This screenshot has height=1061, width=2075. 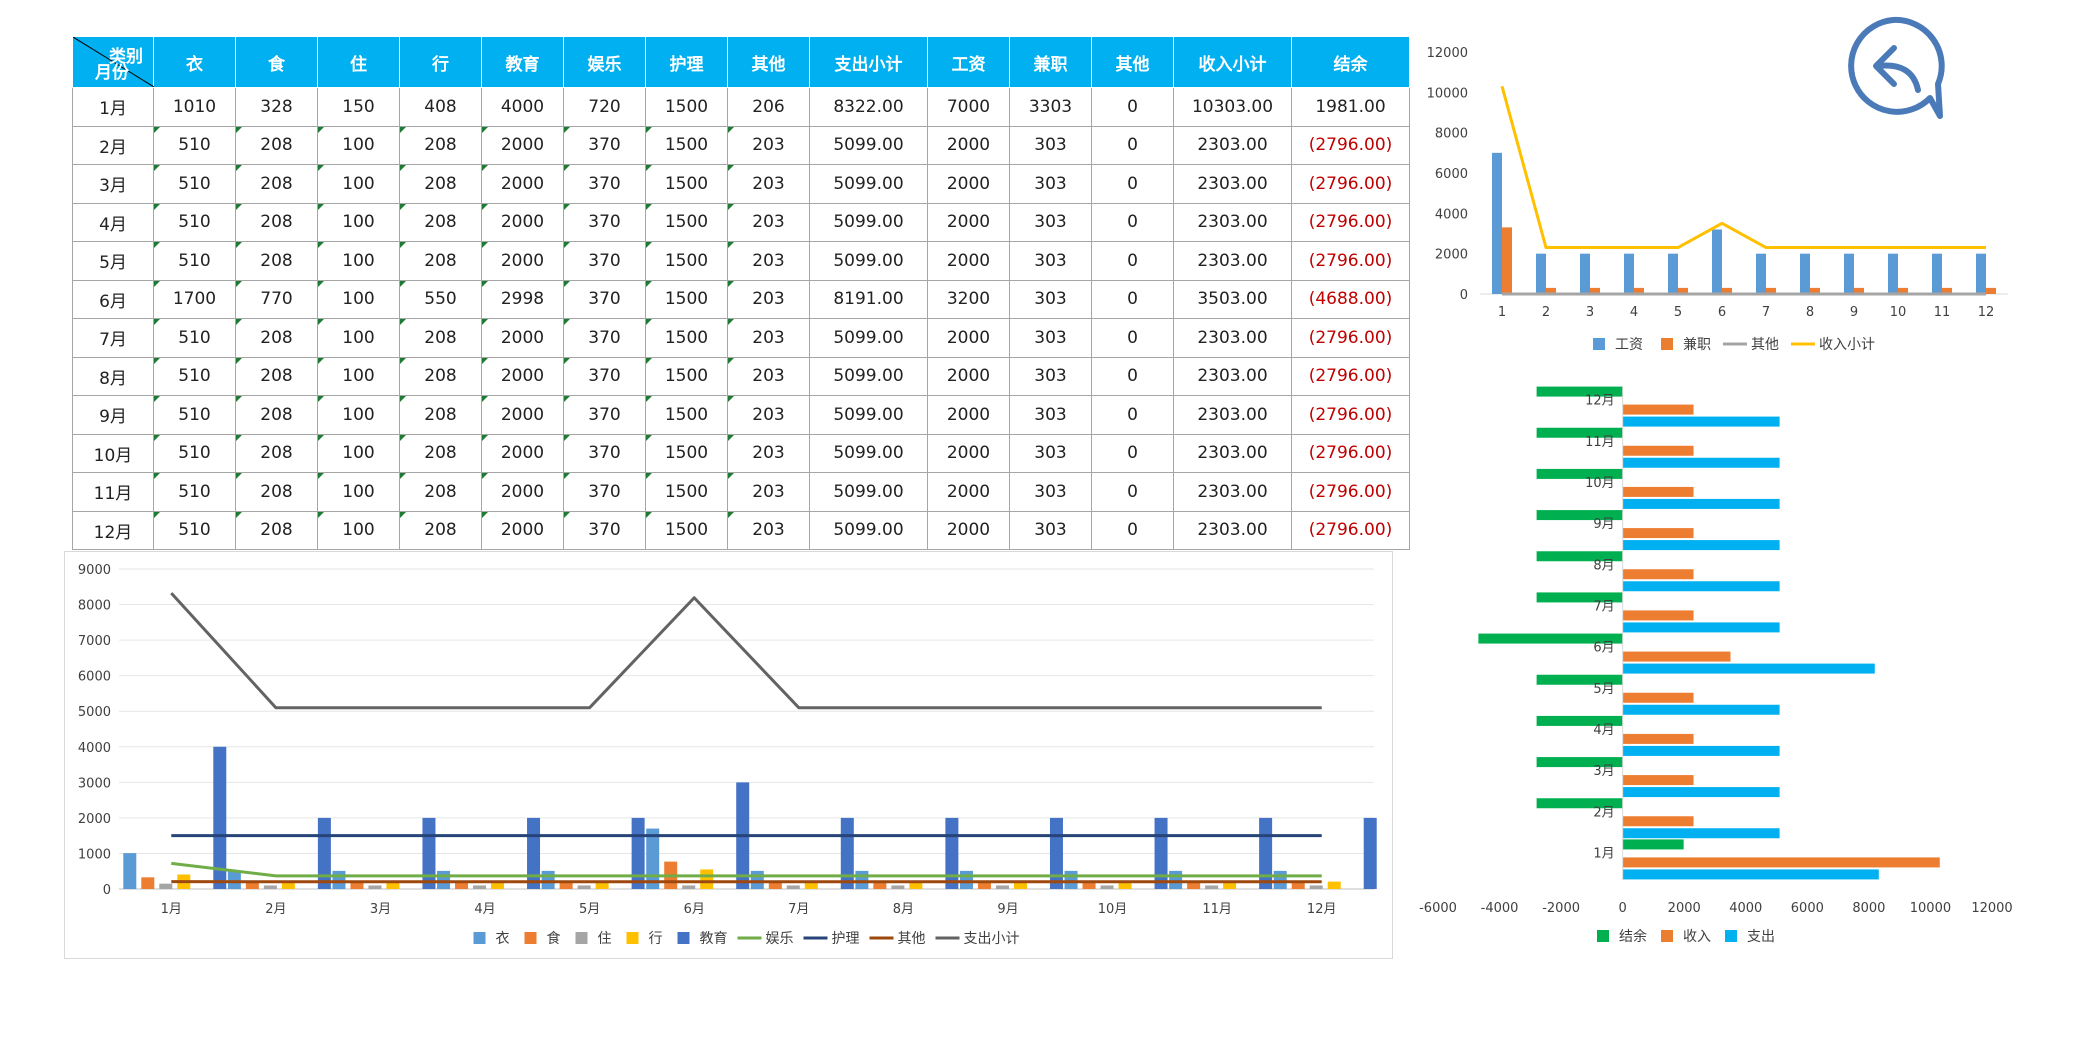 What do you see at coordinates (968, 107) in the screenshot?
I see `table-cell: 7000` at bounding box center [968, 107].